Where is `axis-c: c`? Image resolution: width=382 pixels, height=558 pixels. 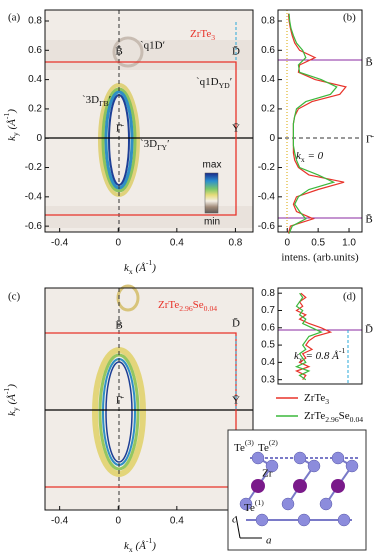
axis-c: c is located at coordinates (234, 520).